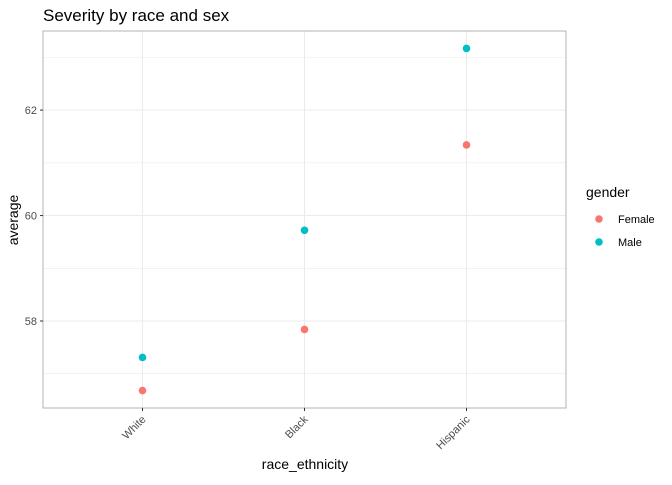  Describe the element at coordinates (142, 390) in the screenshot. I see `point-female-white` at that location.